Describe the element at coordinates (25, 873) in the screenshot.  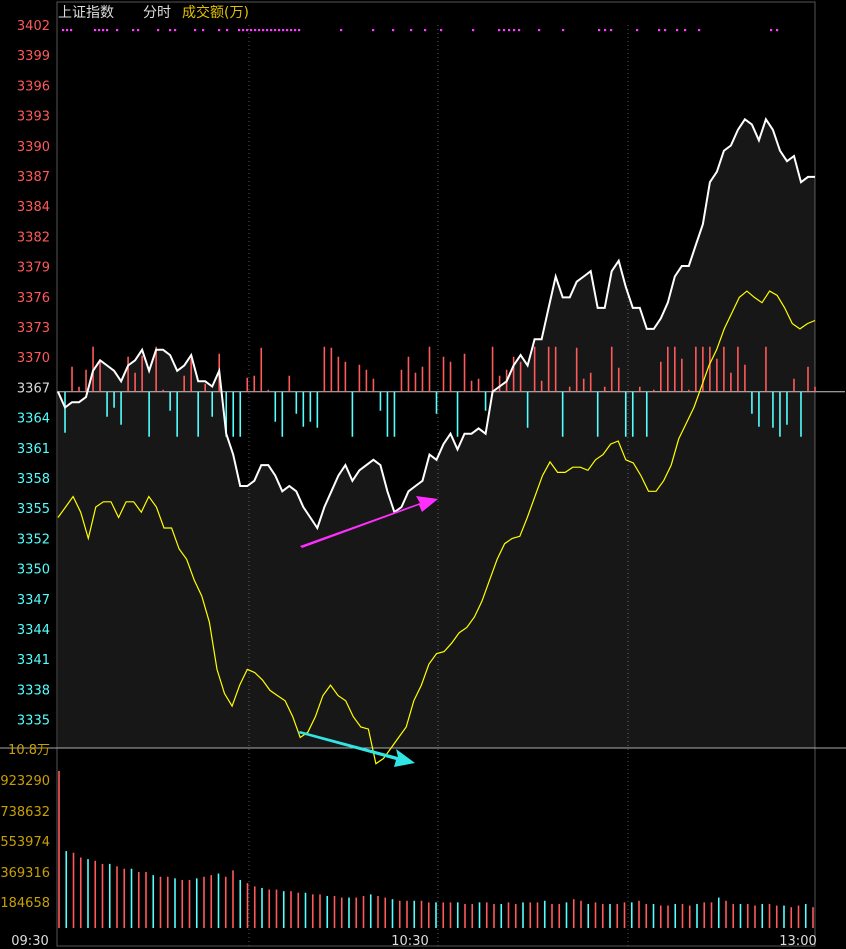
I see `volume-tick-label: 369316` at that location.